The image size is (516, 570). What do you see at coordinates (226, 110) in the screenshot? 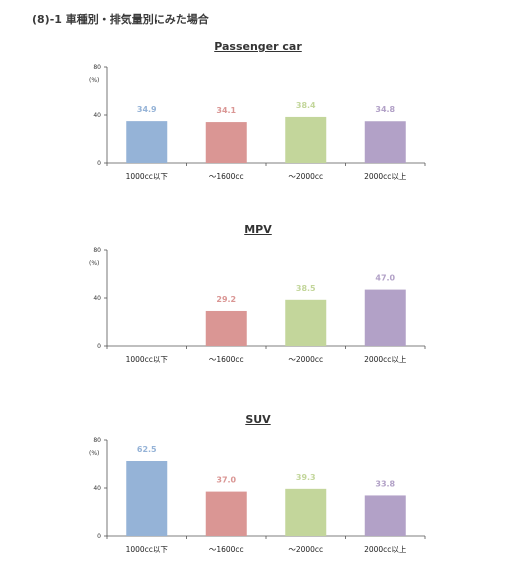
I see `data-label: 34.1` at bounding box center [226, 110].